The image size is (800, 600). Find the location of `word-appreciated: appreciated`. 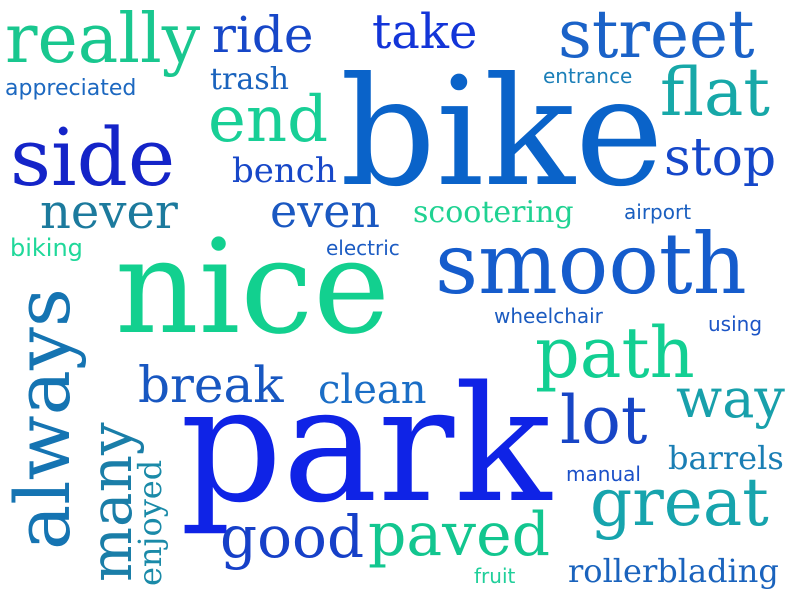

word-appreciated: appreciated is located at coordinates (71, 88).